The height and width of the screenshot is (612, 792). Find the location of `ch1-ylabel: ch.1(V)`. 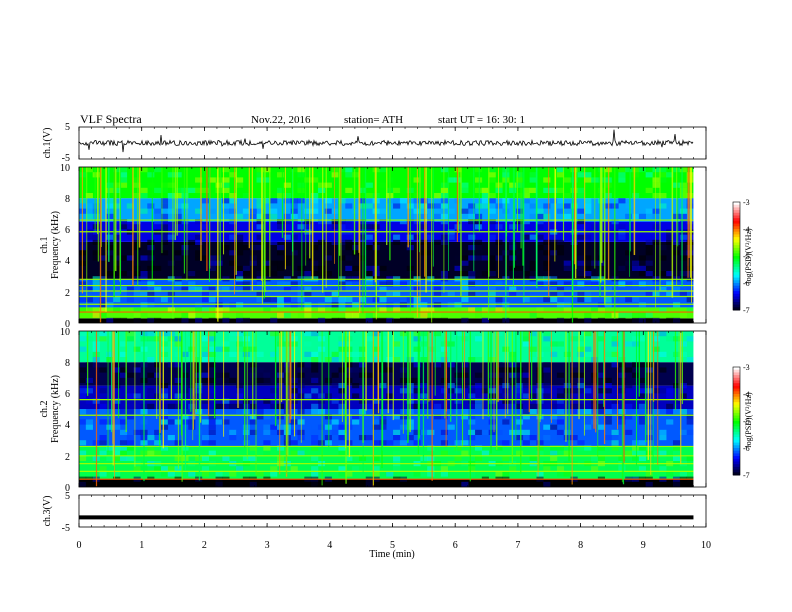

ch1-ylabel: ch.1(V) is located at coordinates (47, 143).